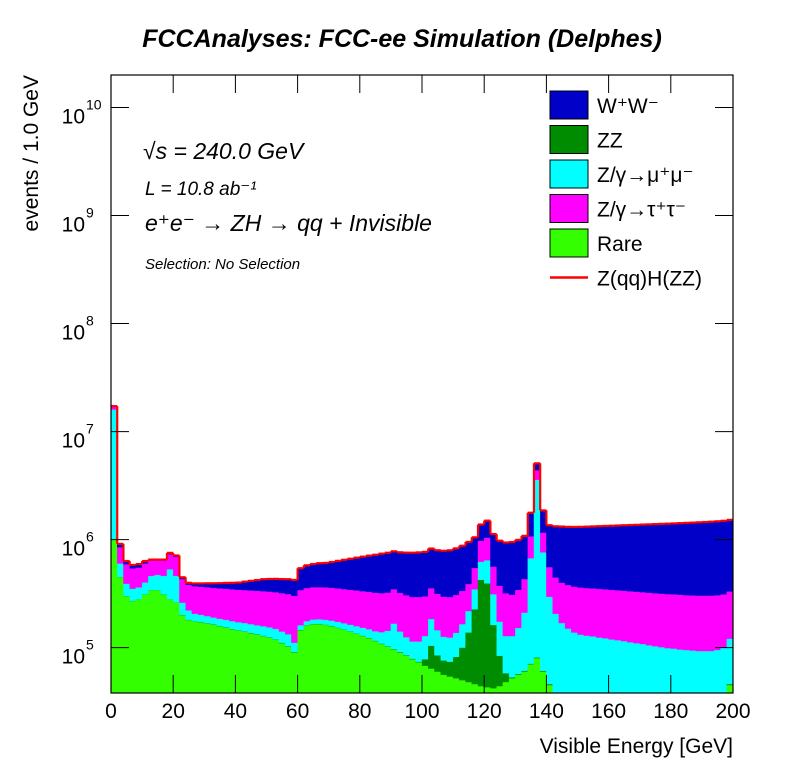 Image resolution: width=796 pixels, height=772 pixels. I want to click on annotation: e⁺e⁻ → ZH → qq + Invisible, so click(288, 223).